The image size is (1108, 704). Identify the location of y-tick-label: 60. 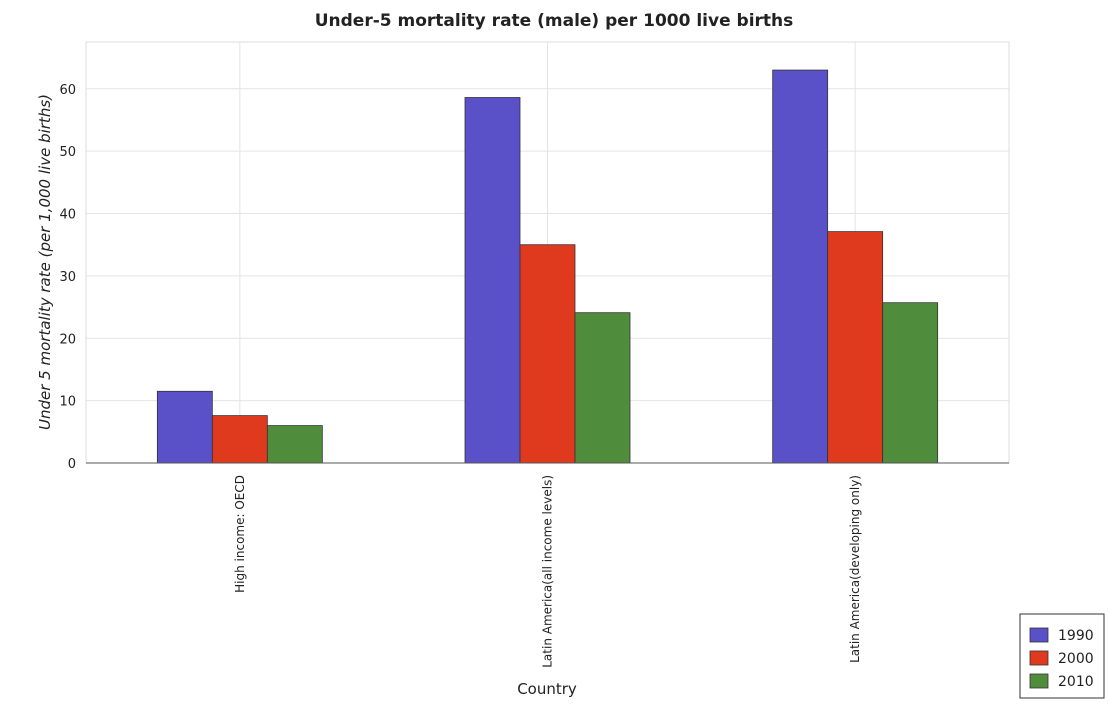
(67, 90).